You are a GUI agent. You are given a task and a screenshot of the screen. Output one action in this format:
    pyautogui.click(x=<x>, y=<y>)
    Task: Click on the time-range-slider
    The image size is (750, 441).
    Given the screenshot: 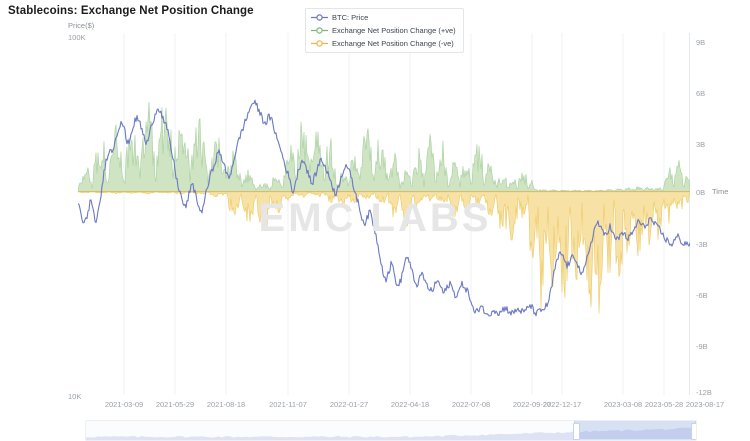 What is the action you would take?
    pyautogui.click(x=391, y=430)
    